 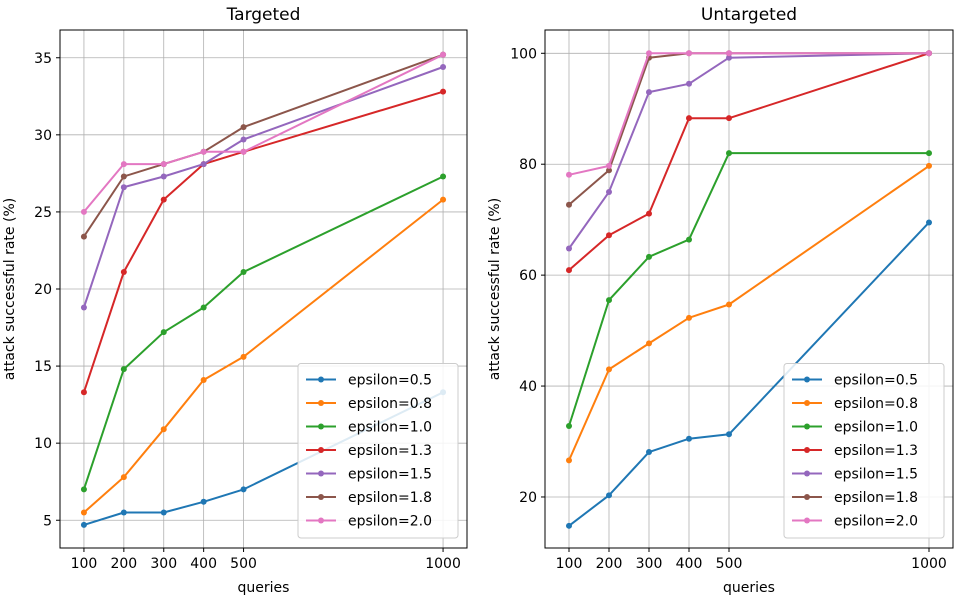 I want to click on chart-2-x-tick-label: 500, so click(x=729, y=564).